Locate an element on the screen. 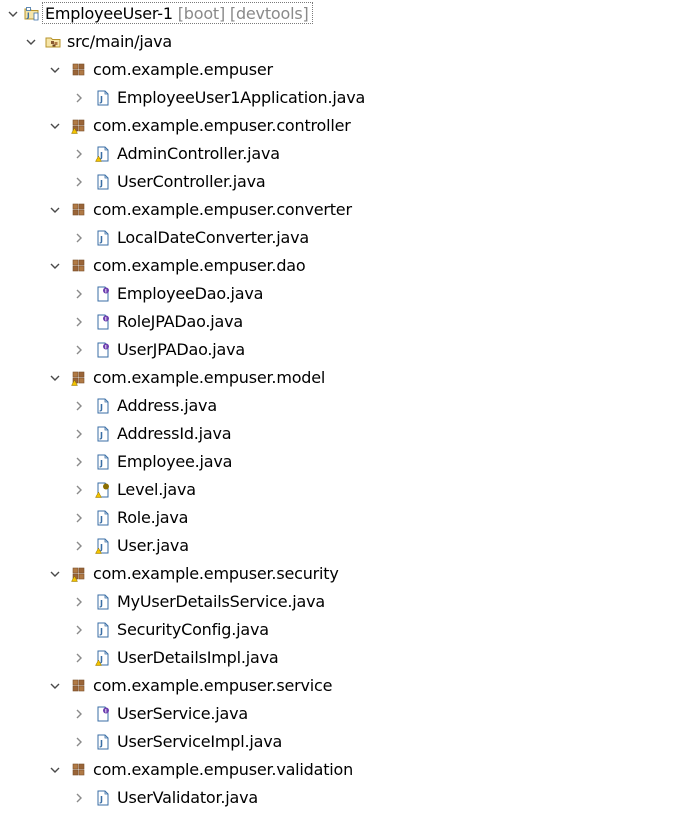  tree-node-java-file: Level.java is located at coordinates (340, 490).